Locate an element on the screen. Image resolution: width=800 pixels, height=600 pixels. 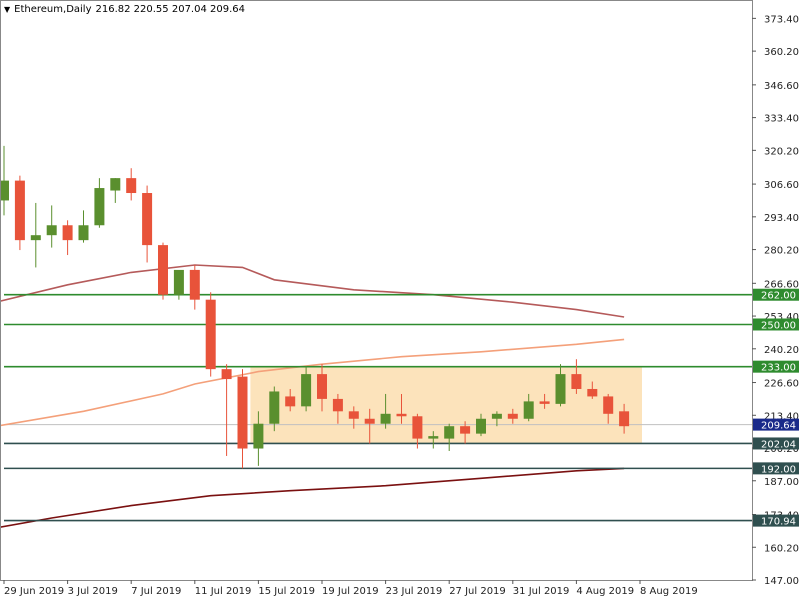
x-tick-label: 7 Jul 2019 is located at coordinates (156, 591).